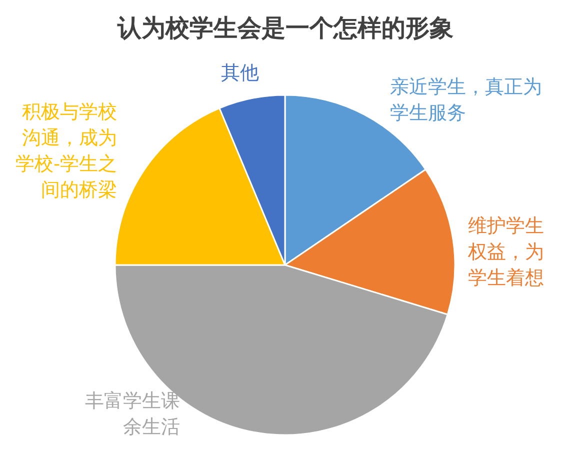 Image resolution: width=571 pixels, height=468 pixels. I want to click on slice-label: 其他, so click(240, 73).